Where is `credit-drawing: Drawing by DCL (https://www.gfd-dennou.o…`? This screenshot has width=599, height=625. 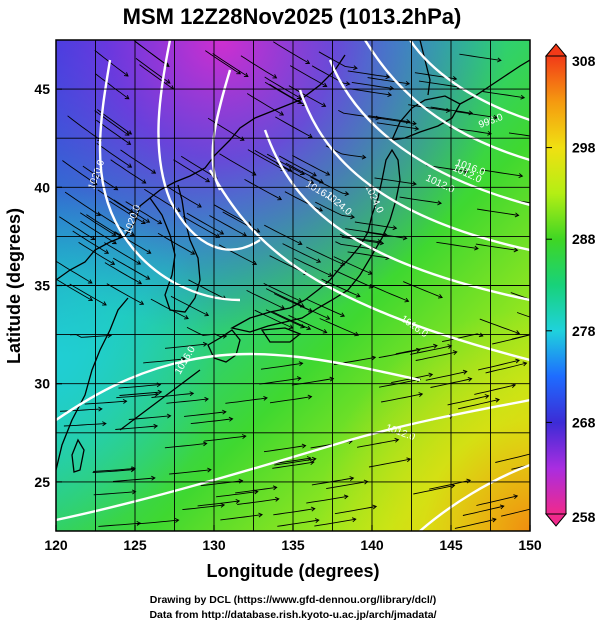
credit-drawing: Drawing by DCL (https://www.gfd-dennou.o… is located at coordinates (293, 600).